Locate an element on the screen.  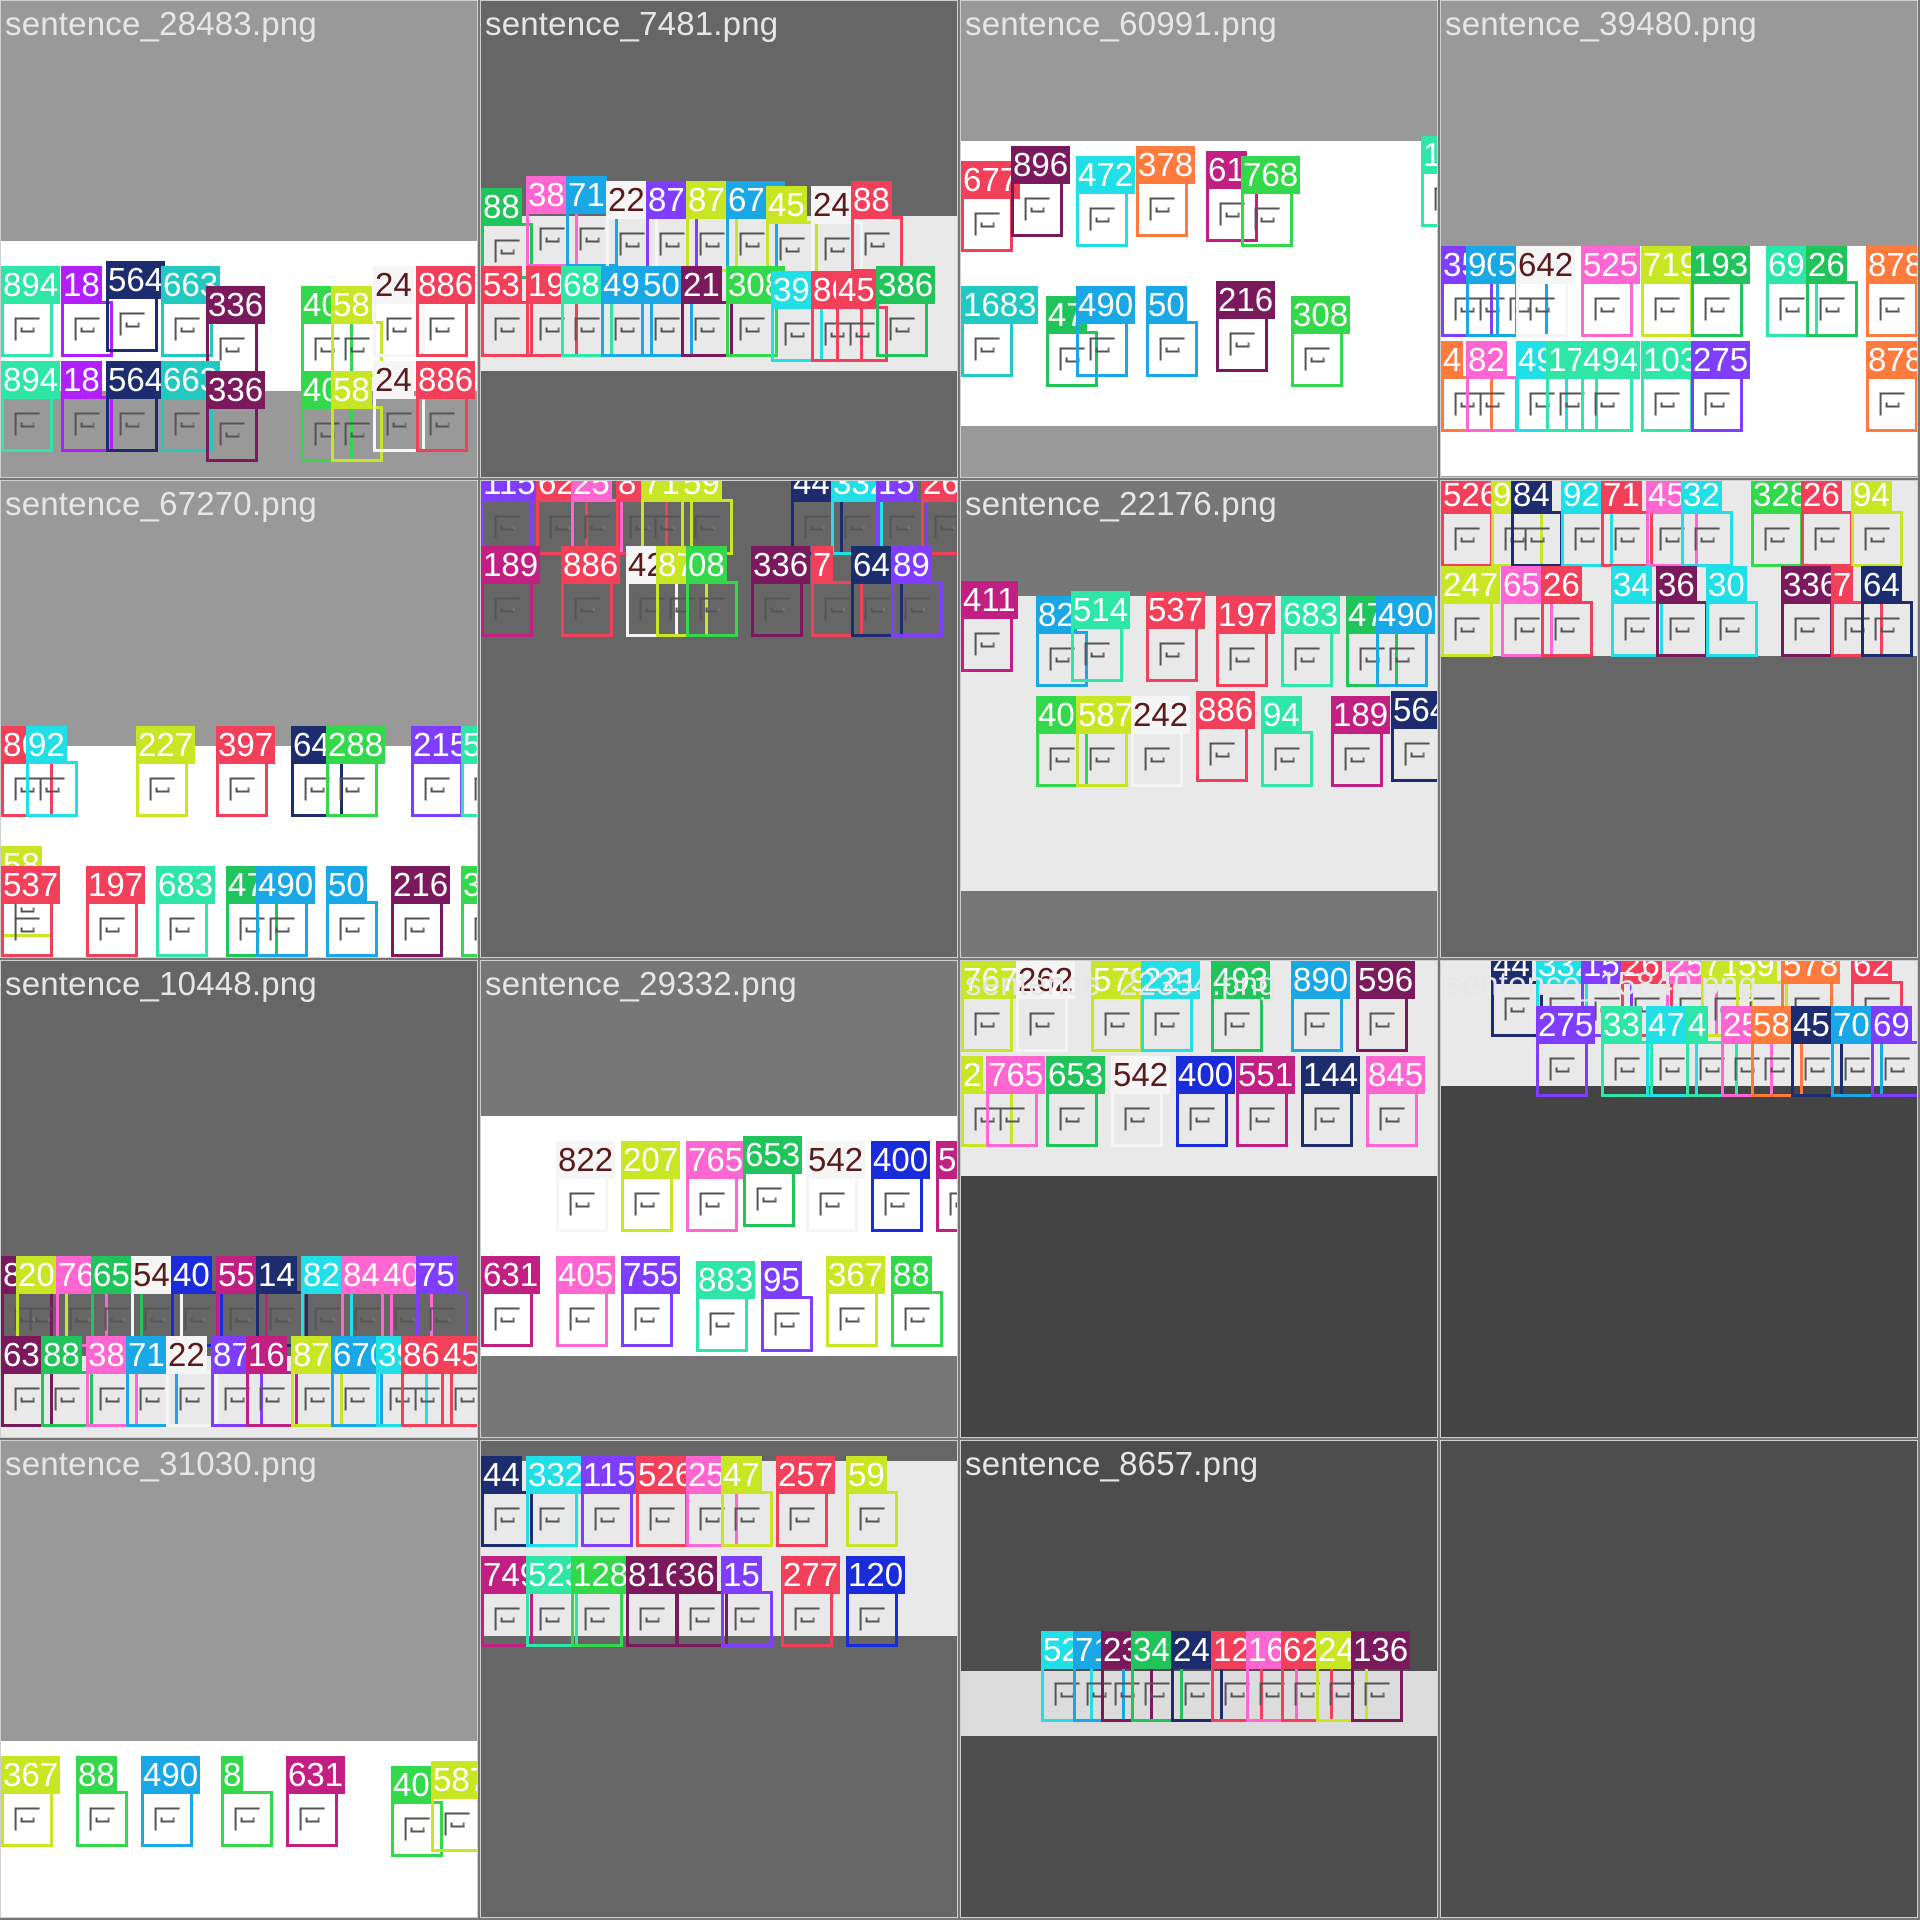
detection-box: 193 is located at coordinates (1721, 291).